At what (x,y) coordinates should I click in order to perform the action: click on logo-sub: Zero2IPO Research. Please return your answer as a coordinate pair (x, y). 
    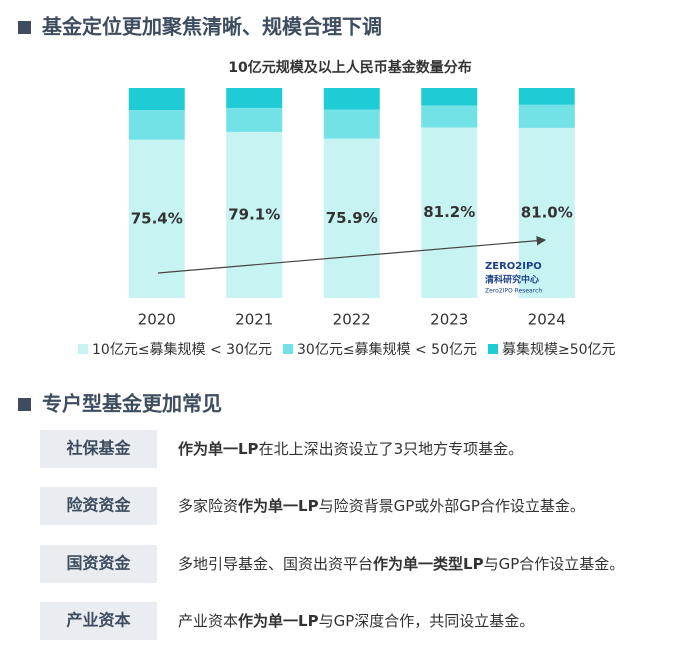
    Looking at the image, I should click on (513, 291).